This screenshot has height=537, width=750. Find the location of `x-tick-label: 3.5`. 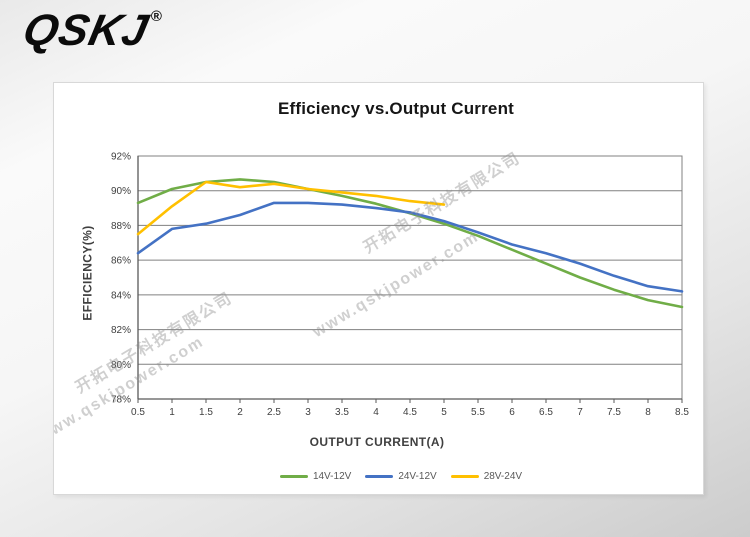

x-tick-label: 3.5 is located at coordinates (342, 412).